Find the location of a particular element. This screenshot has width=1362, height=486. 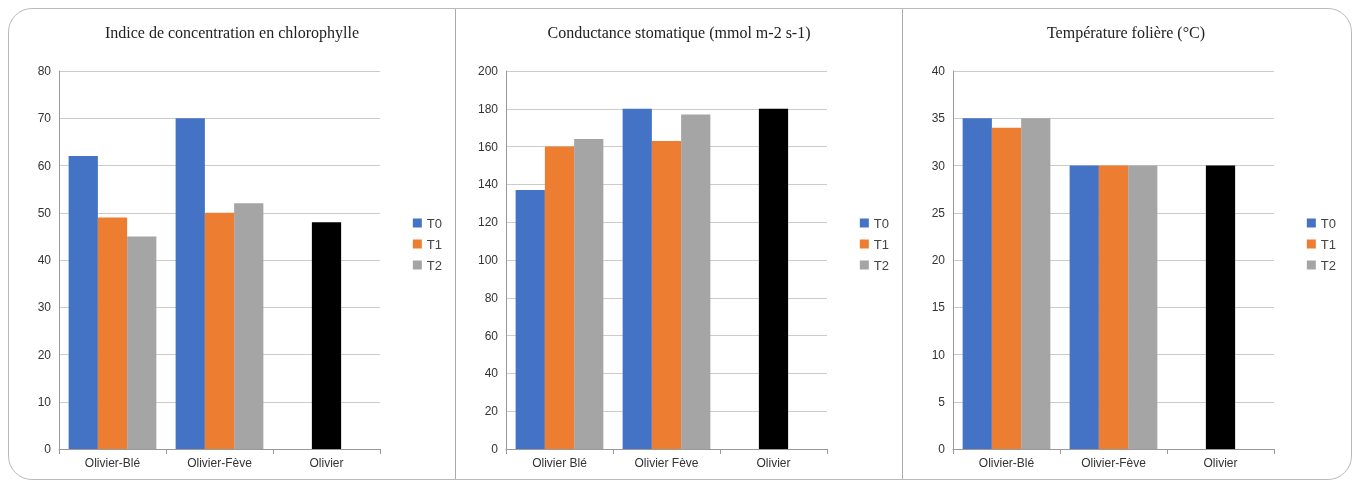

x-tick-label: Olivier Fève is located at coordinates (666, 463).